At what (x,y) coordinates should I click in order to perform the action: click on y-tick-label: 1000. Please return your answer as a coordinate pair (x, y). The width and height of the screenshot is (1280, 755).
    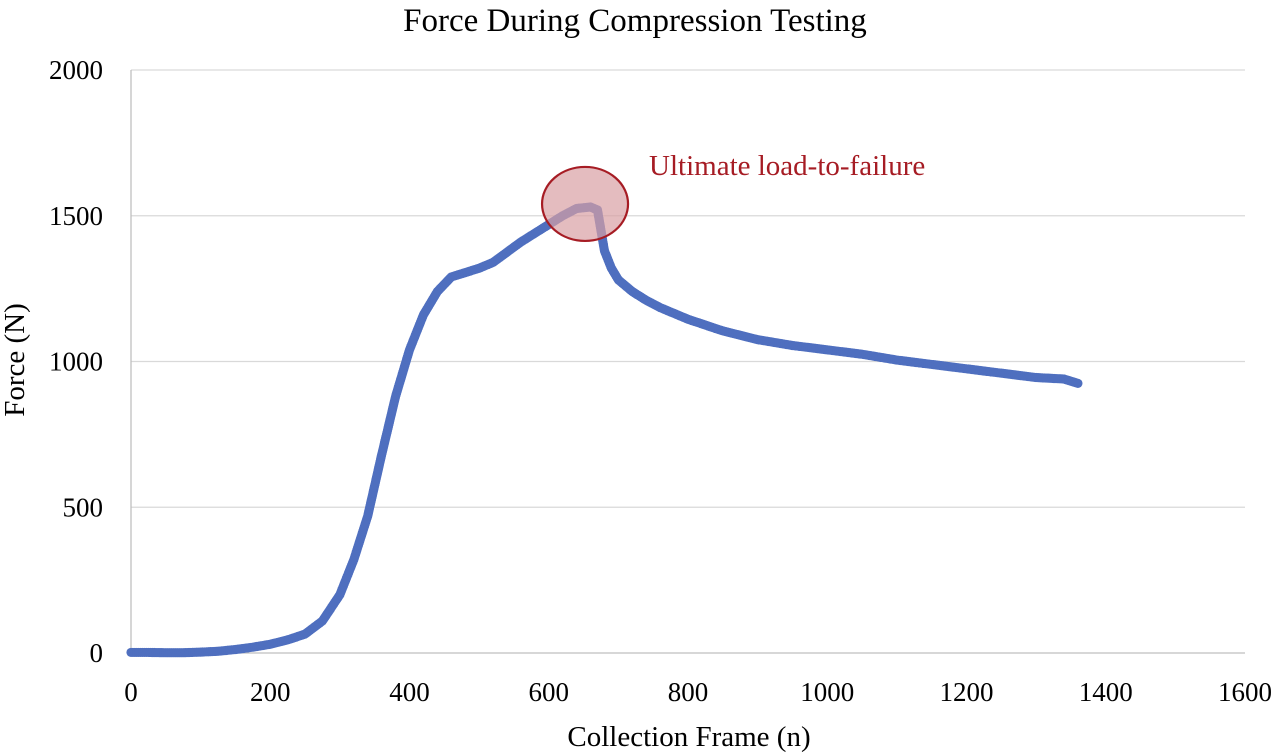
    Looking at the image, I should click on (76, 362).